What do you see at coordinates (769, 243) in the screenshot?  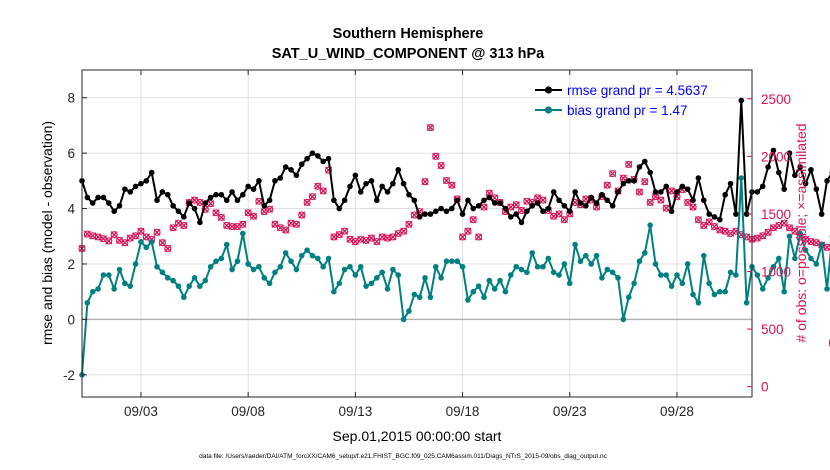 I see `y-right-ticks: 0 500 1000 1500 2000 2500` at bounding box center [769, 243].